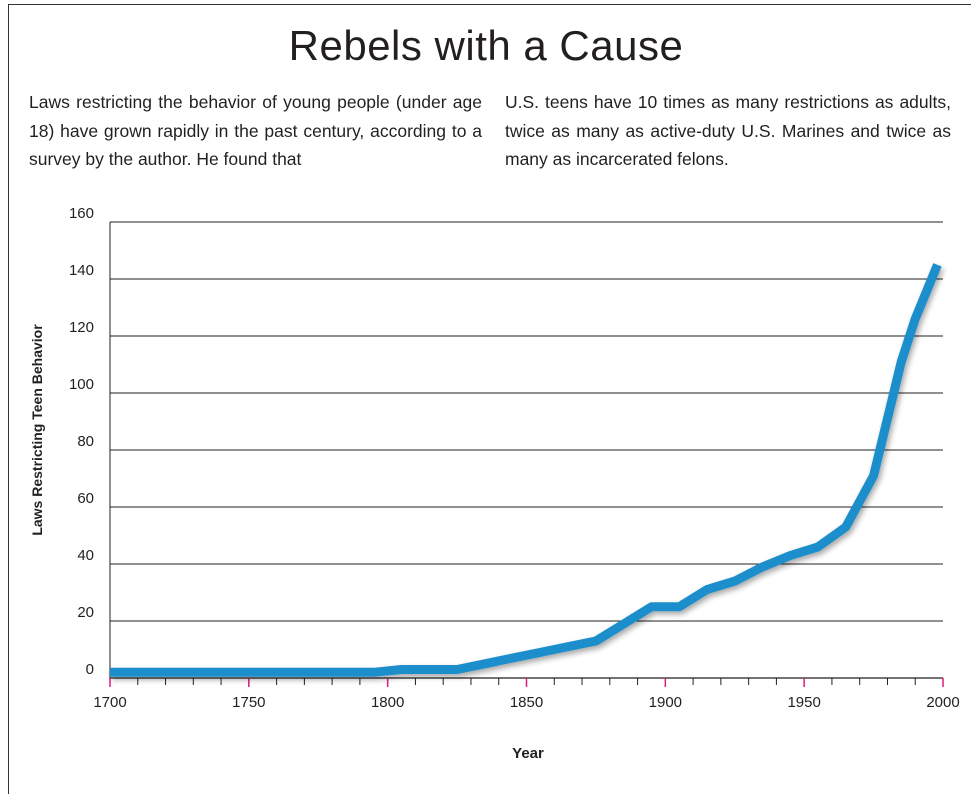  What do you see at coordinates (85, 441) in the screenshot?
I see `y-tick-label: 80` at bounding box center [85, 441].